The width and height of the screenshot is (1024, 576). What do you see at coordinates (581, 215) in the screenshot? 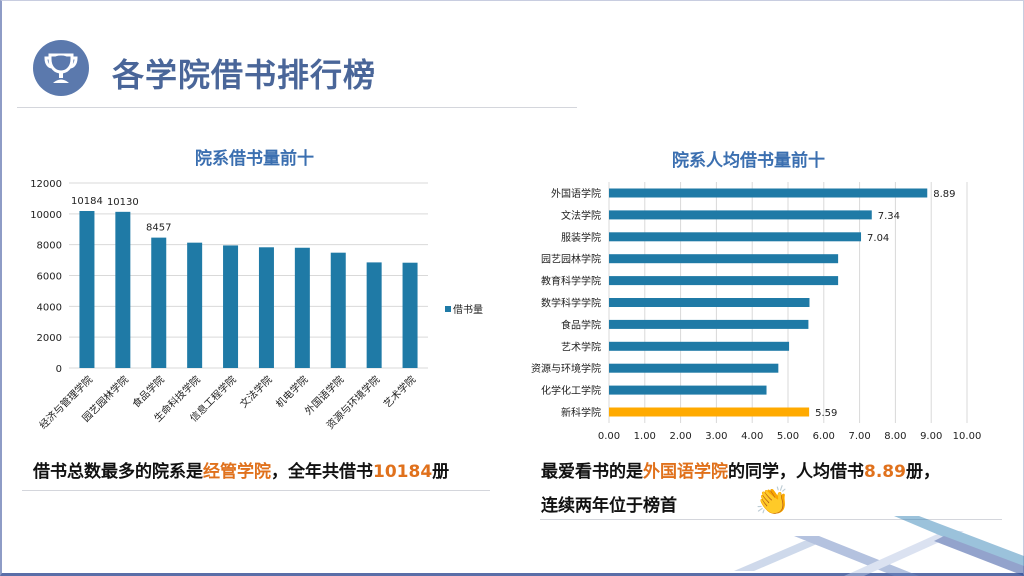
I see `y-tick-label: 文法学院` at bounding box center [581, 215].